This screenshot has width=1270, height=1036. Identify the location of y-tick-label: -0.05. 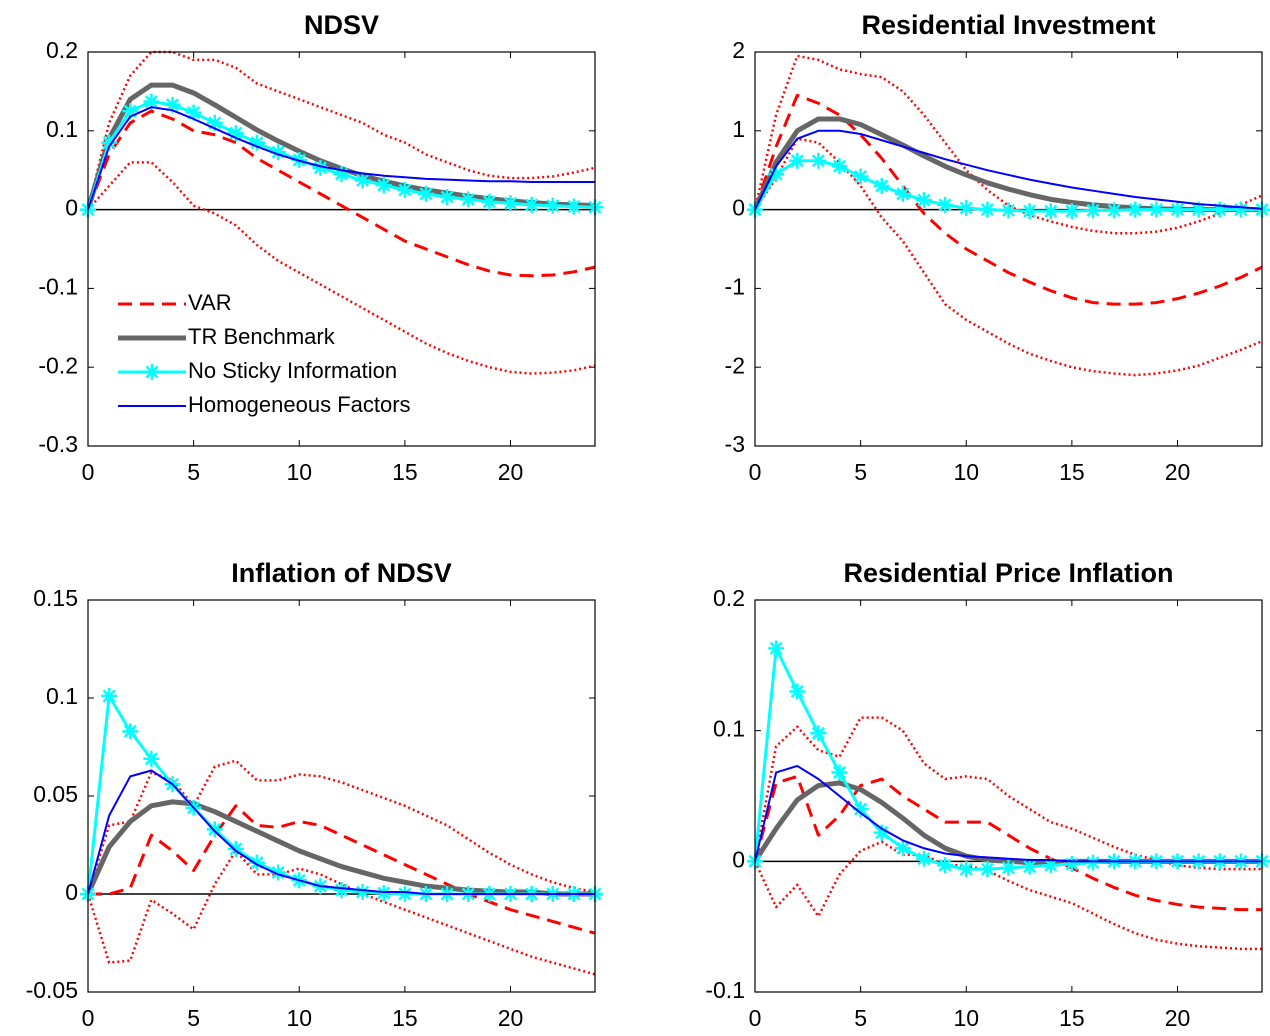
(52, 990).